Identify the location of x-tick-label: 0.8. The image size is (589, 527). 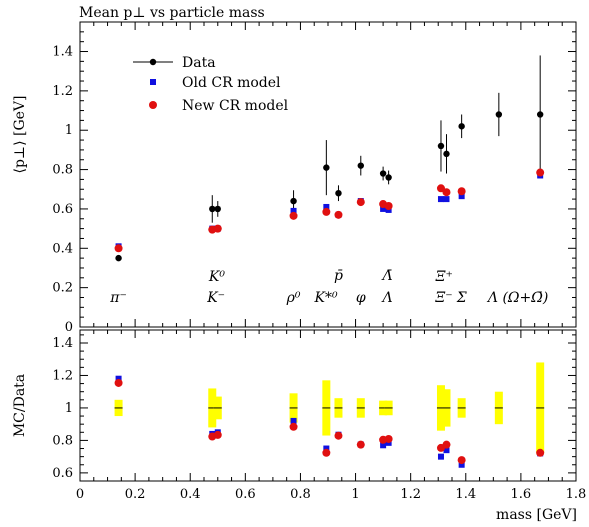
(300, 494).